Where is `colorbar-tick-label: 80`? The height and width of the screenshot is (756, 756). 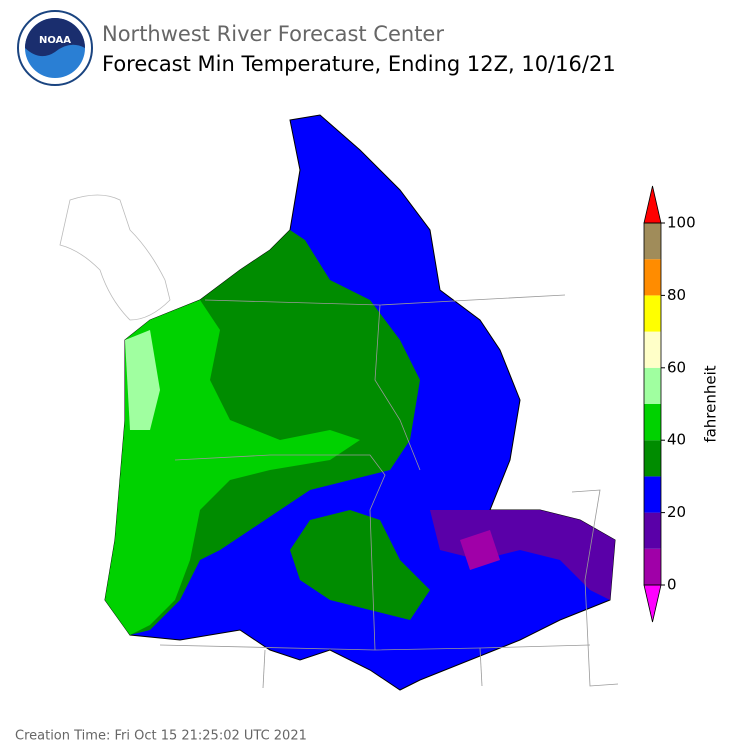
colorbar-tick-label: 80 is located at coordinates (676, 295).